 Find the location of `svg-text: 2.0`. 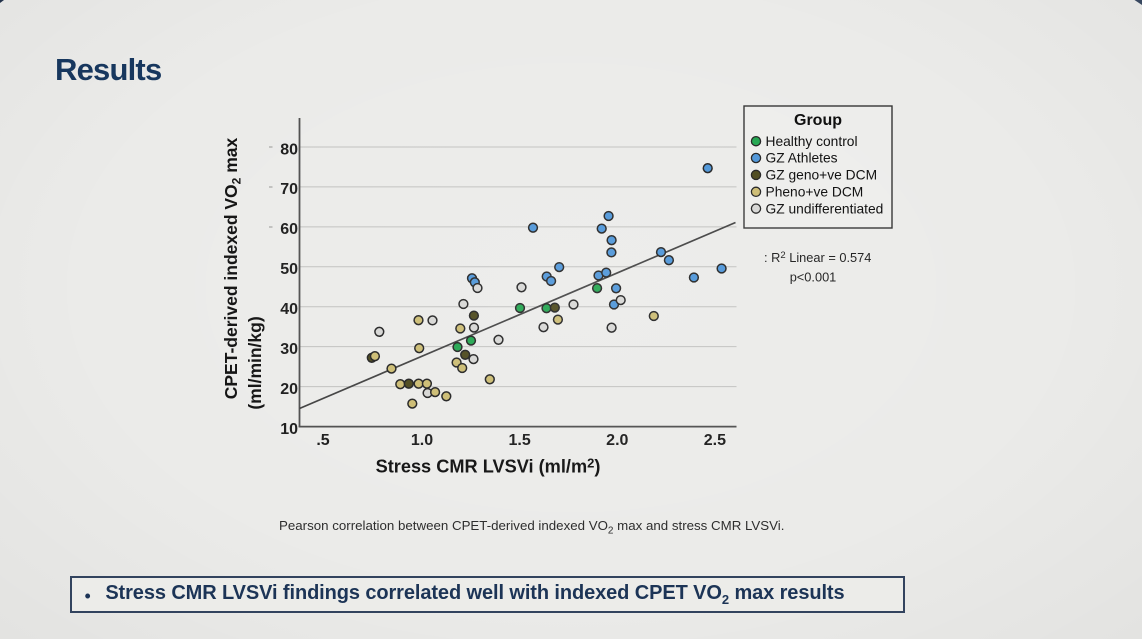

svg-text: 2.0 is located at coordinates (617, 440).